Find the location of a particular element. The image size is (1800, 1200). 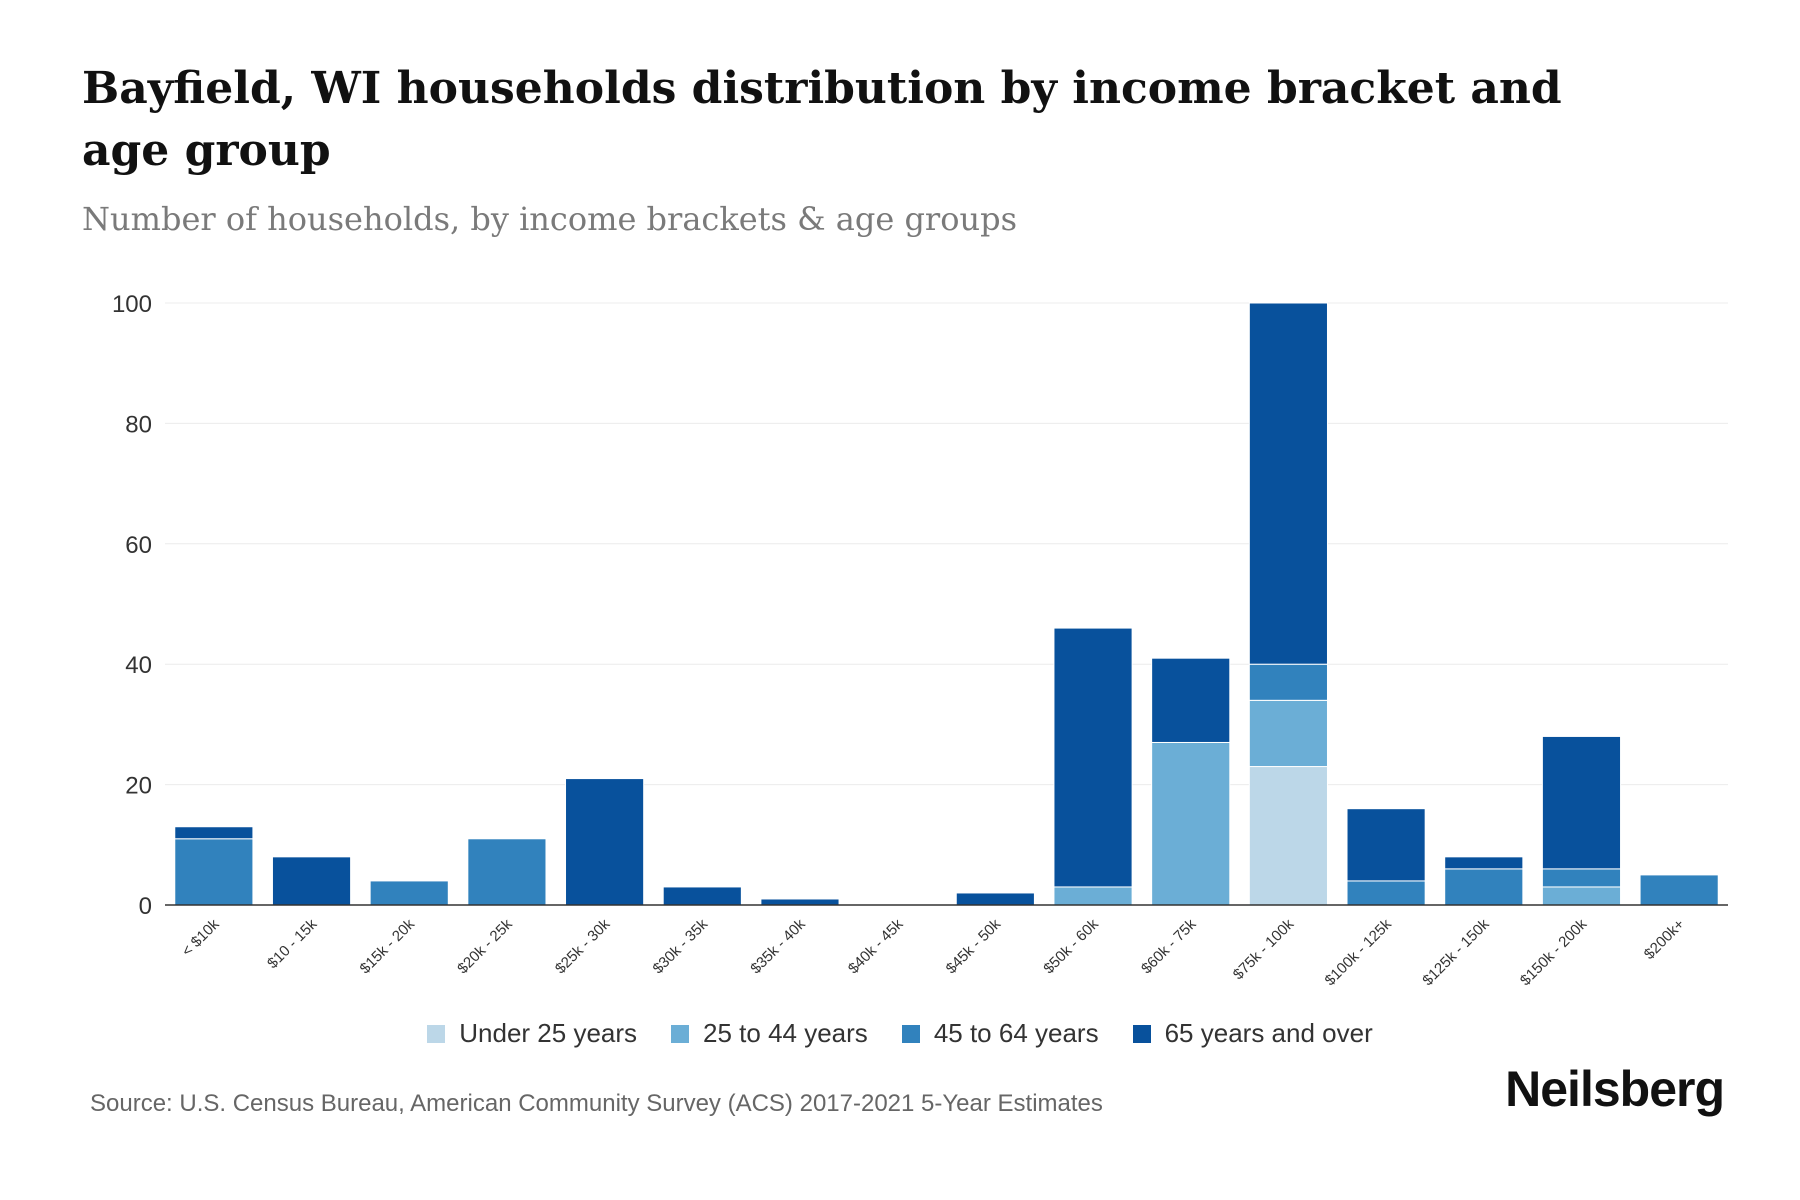

legend-item-65-over: 65 years and over is located at coordinates (1252, 1033).